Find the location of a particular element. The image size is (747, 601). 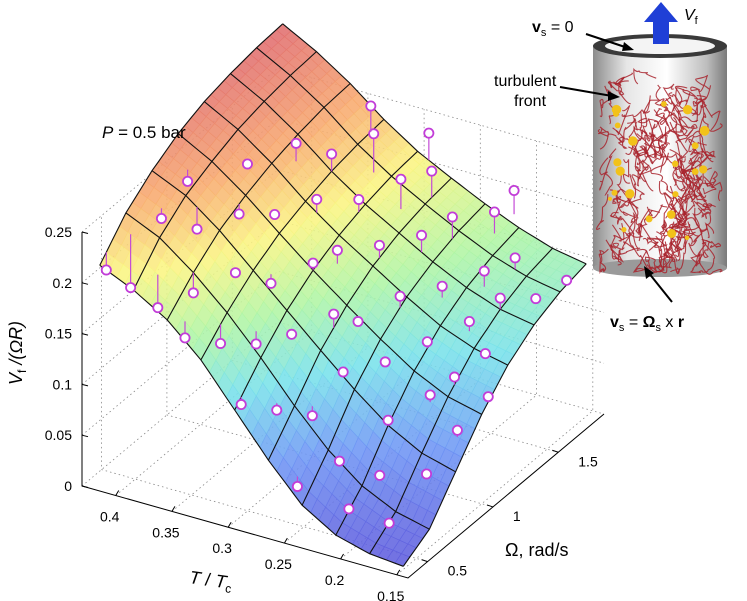

t-tick-label: 0.4 is located at coordinates (110, 517).